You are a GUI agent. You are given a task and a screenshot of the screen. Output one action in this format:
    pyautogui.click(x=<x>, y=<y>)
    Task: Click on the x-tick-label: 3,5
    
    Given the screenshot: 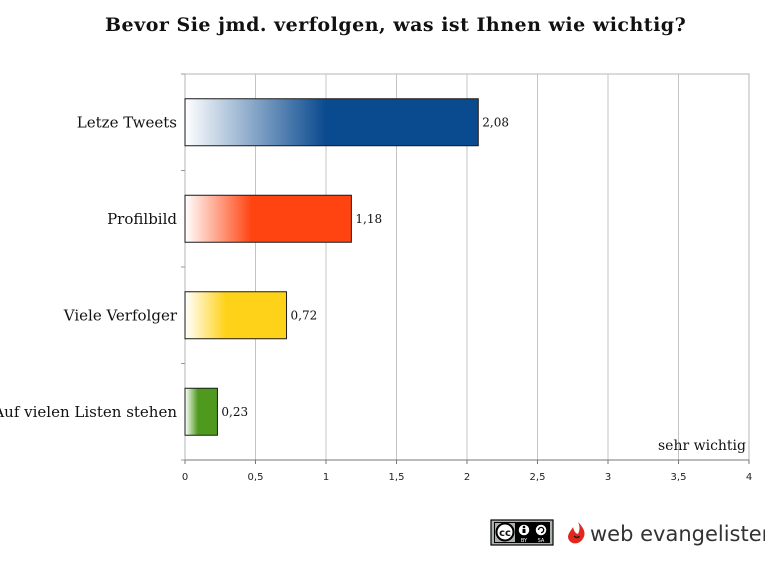 What is the action you would take?
    pyautogui.click(x=679, y=477)
    